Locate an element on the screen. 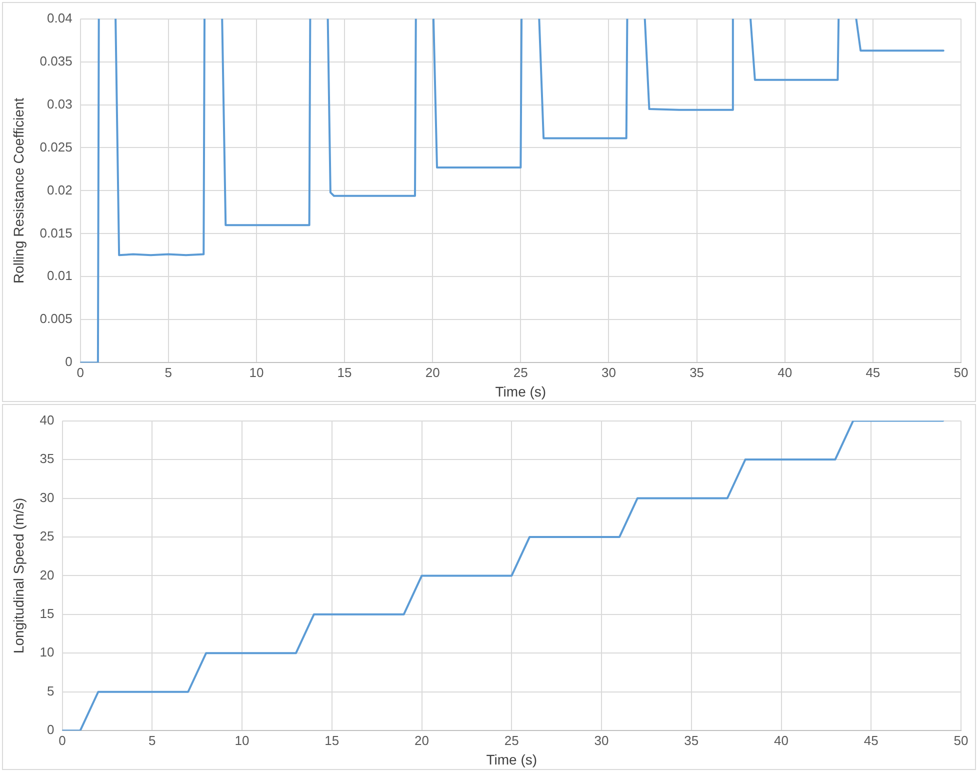 The image size is (978, 775). y-tick-label: 0.015 is located at coordinates (56, 232).